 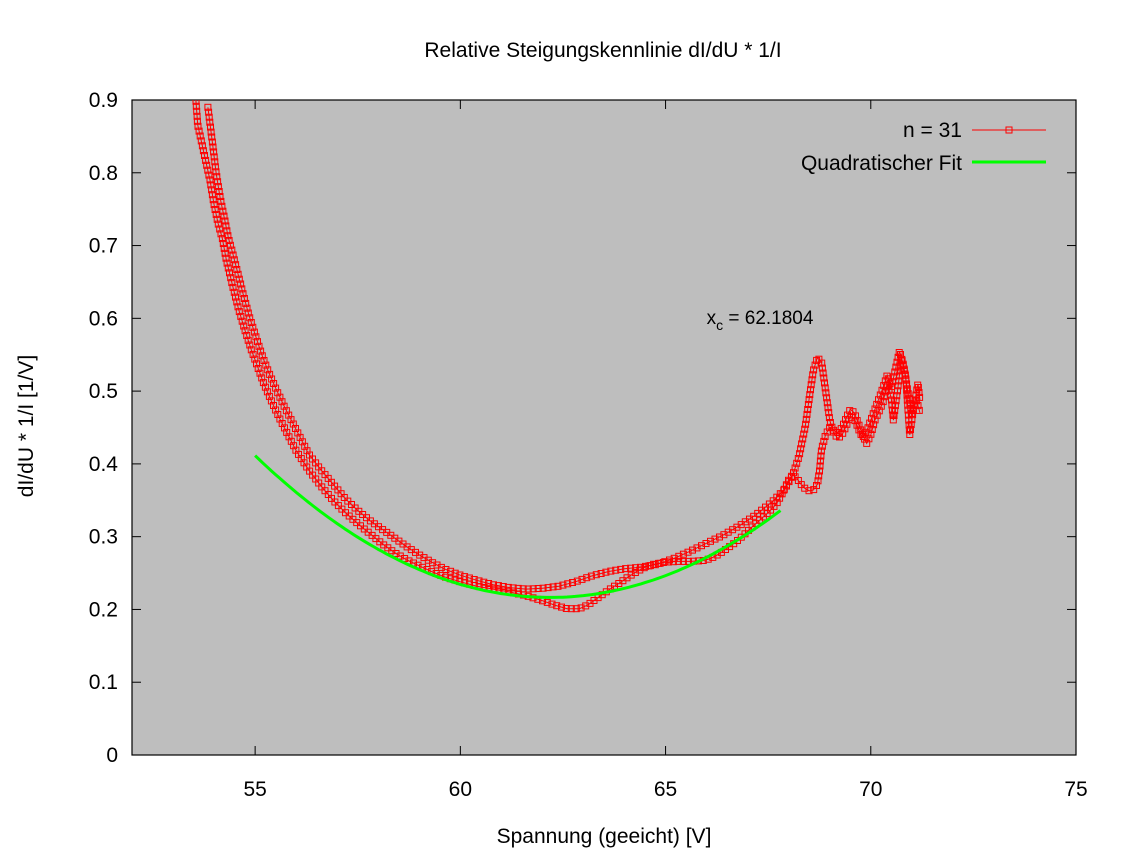 What do you see at coordinates (103, 246) in the screenshot?
I see `y-tick-label: 0.7` at bounding box center [103, 246].